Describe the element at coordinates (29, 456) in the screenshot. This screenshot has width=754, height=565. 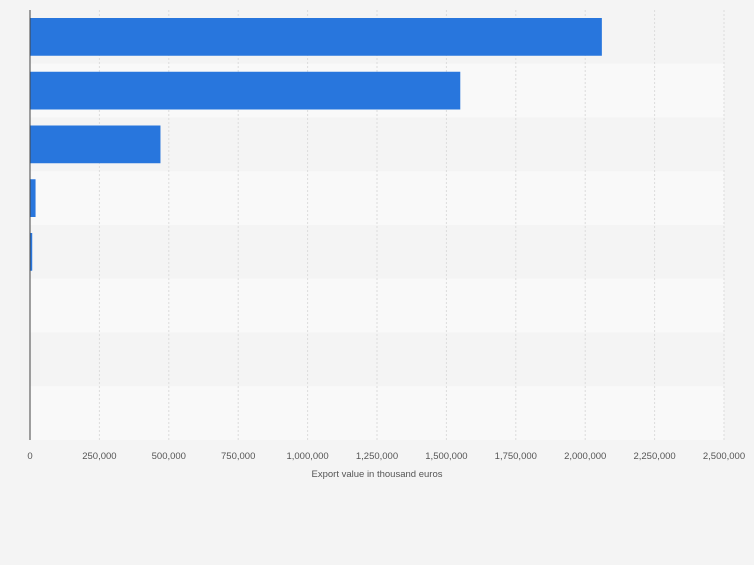
I see `x-tick-label: 0` at that location.